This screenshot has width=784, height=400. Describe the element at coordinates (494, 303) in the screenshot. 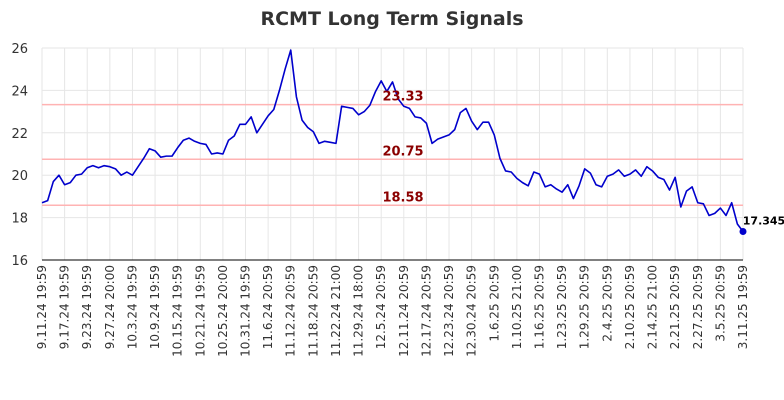

I see `x-tick-label: 1.6.25 20:59` at that location.